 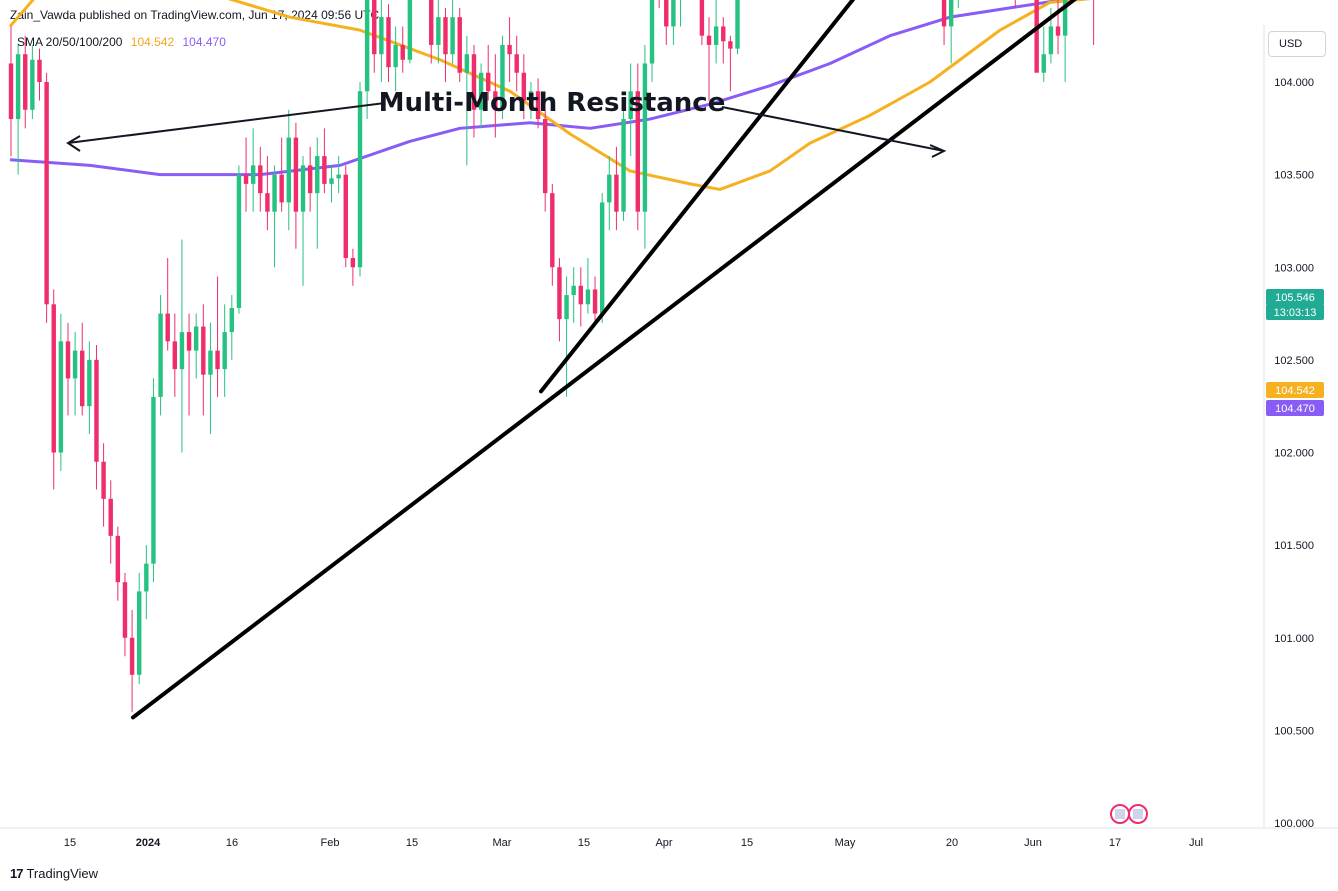 I want to click on price-badge-countdown: 13:03:13, so click(x=1295, y=312).